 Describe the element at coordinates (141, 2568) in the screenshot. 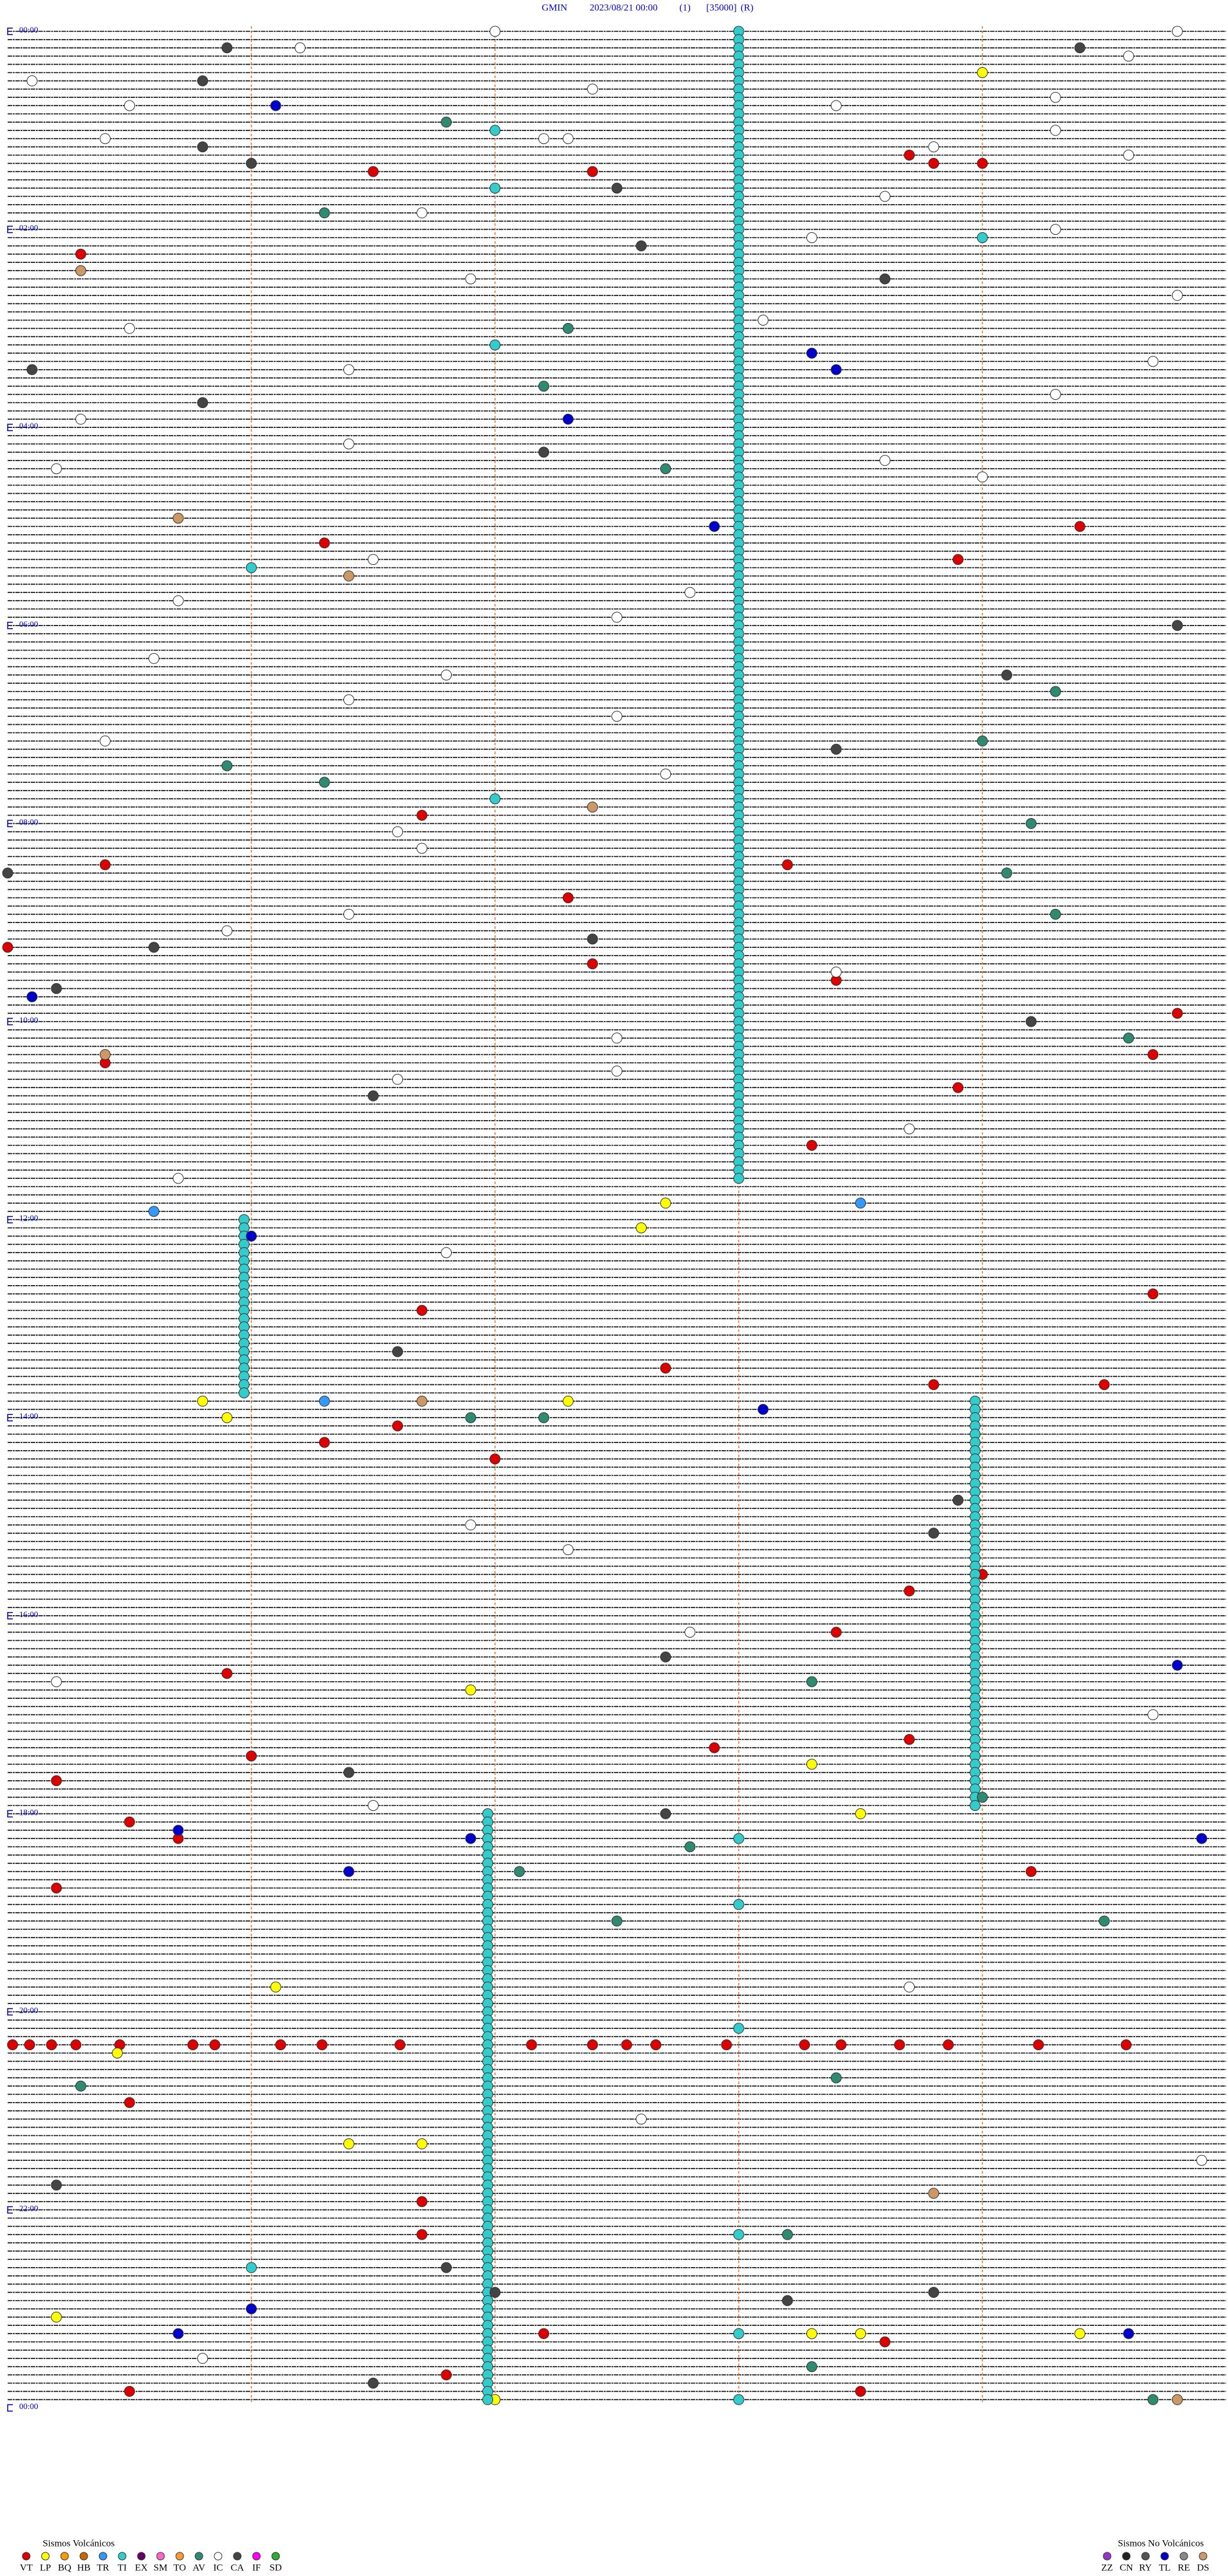

I see `legend-label: EX` at that location.